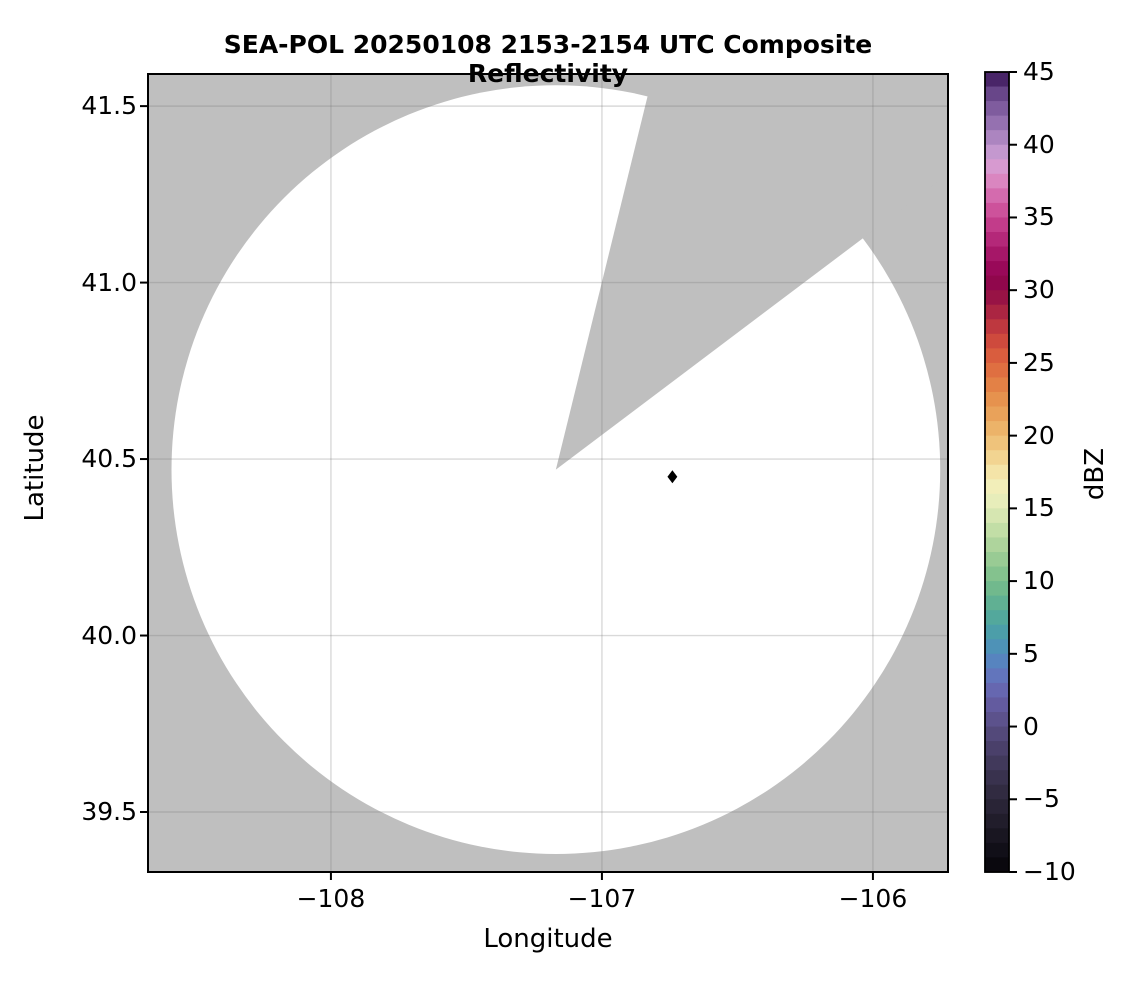 The width and height of the screenshot is (1146, 990). What do you see at coordinates (751, 272) in the screenshot?
I see `blocked-sector` at bounding box center [751, 272].